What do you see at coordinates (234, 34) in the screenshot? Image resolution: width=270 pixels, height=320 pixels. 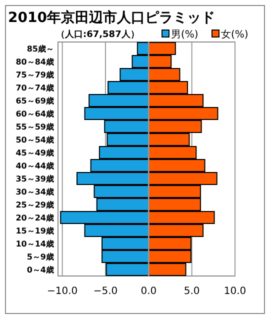 I see `legend-label: 女(%)` at bounding box center [234, 34].